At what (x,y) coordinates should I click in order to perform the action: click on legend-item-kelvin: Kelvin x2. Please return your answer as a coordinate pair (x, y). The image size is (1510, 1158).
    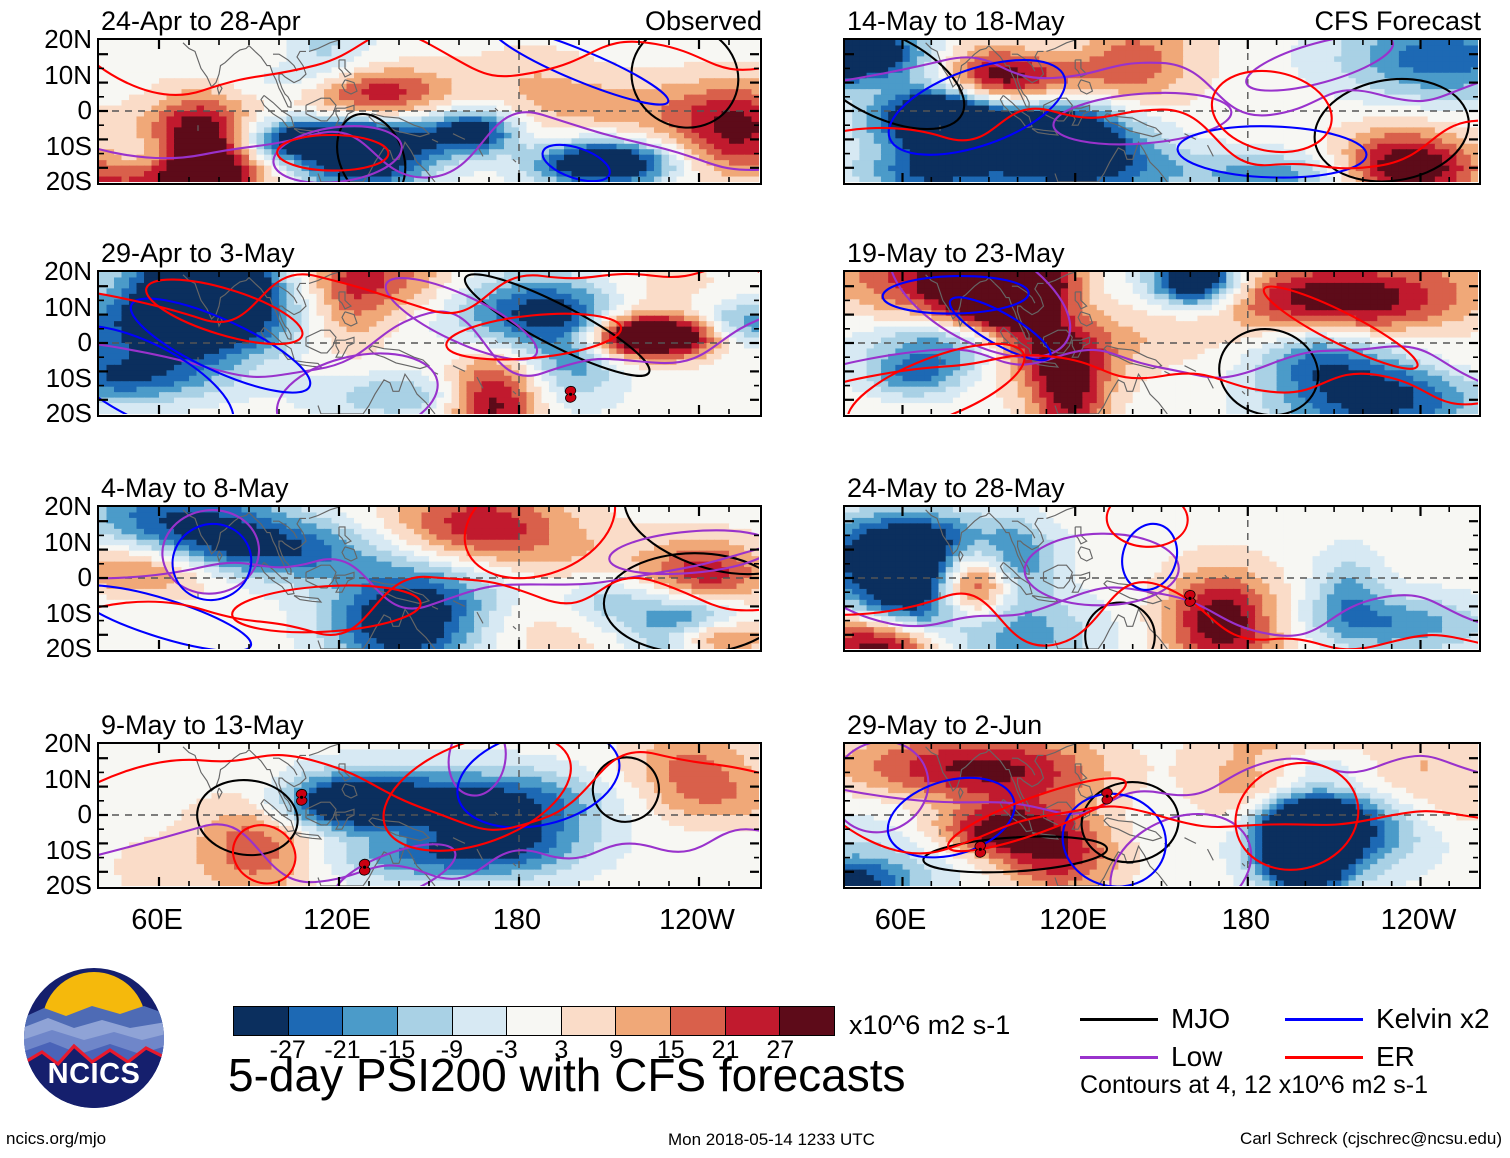
    Looking at the image, I should click on (1387, 1019).